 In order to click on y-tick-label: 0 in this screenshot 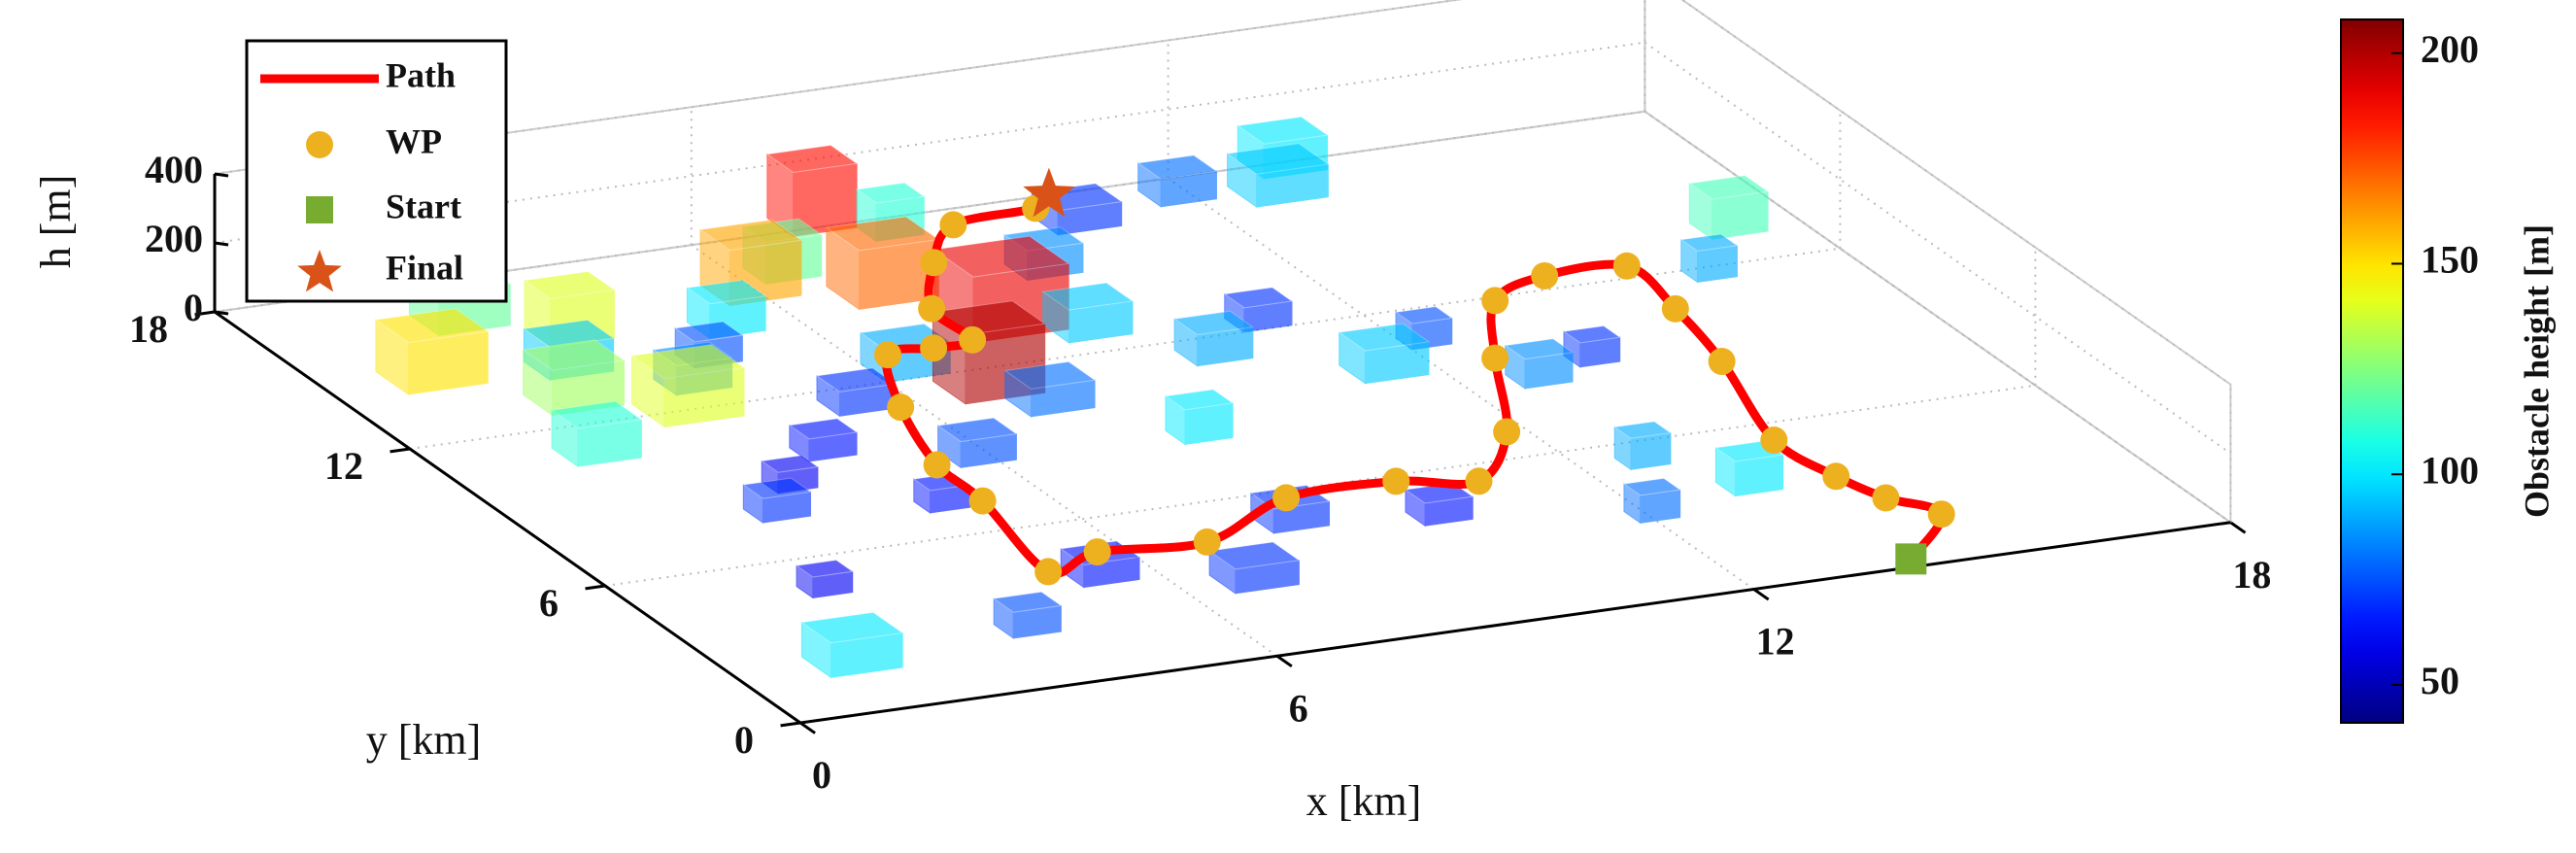, I will do `click(744, 740)`.